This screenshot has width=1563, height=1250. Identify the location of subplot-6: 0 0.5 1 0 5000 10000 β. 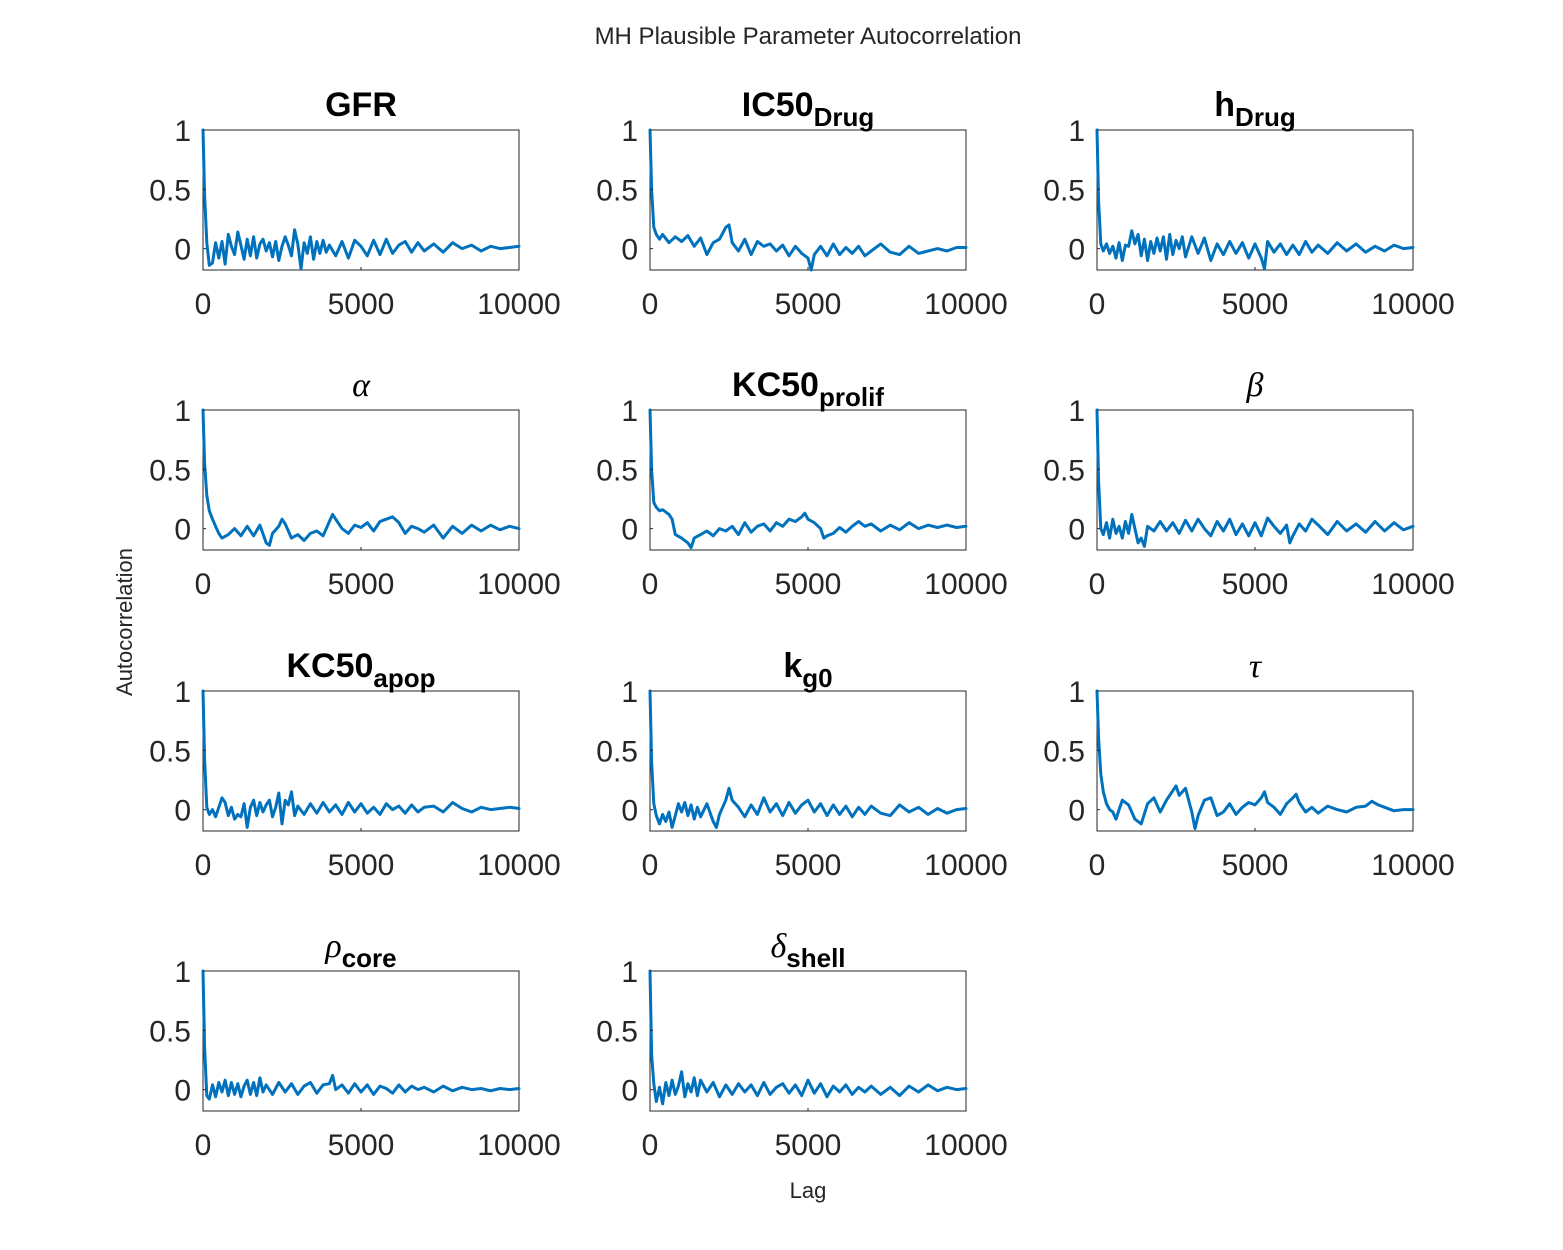
(1248, 484).